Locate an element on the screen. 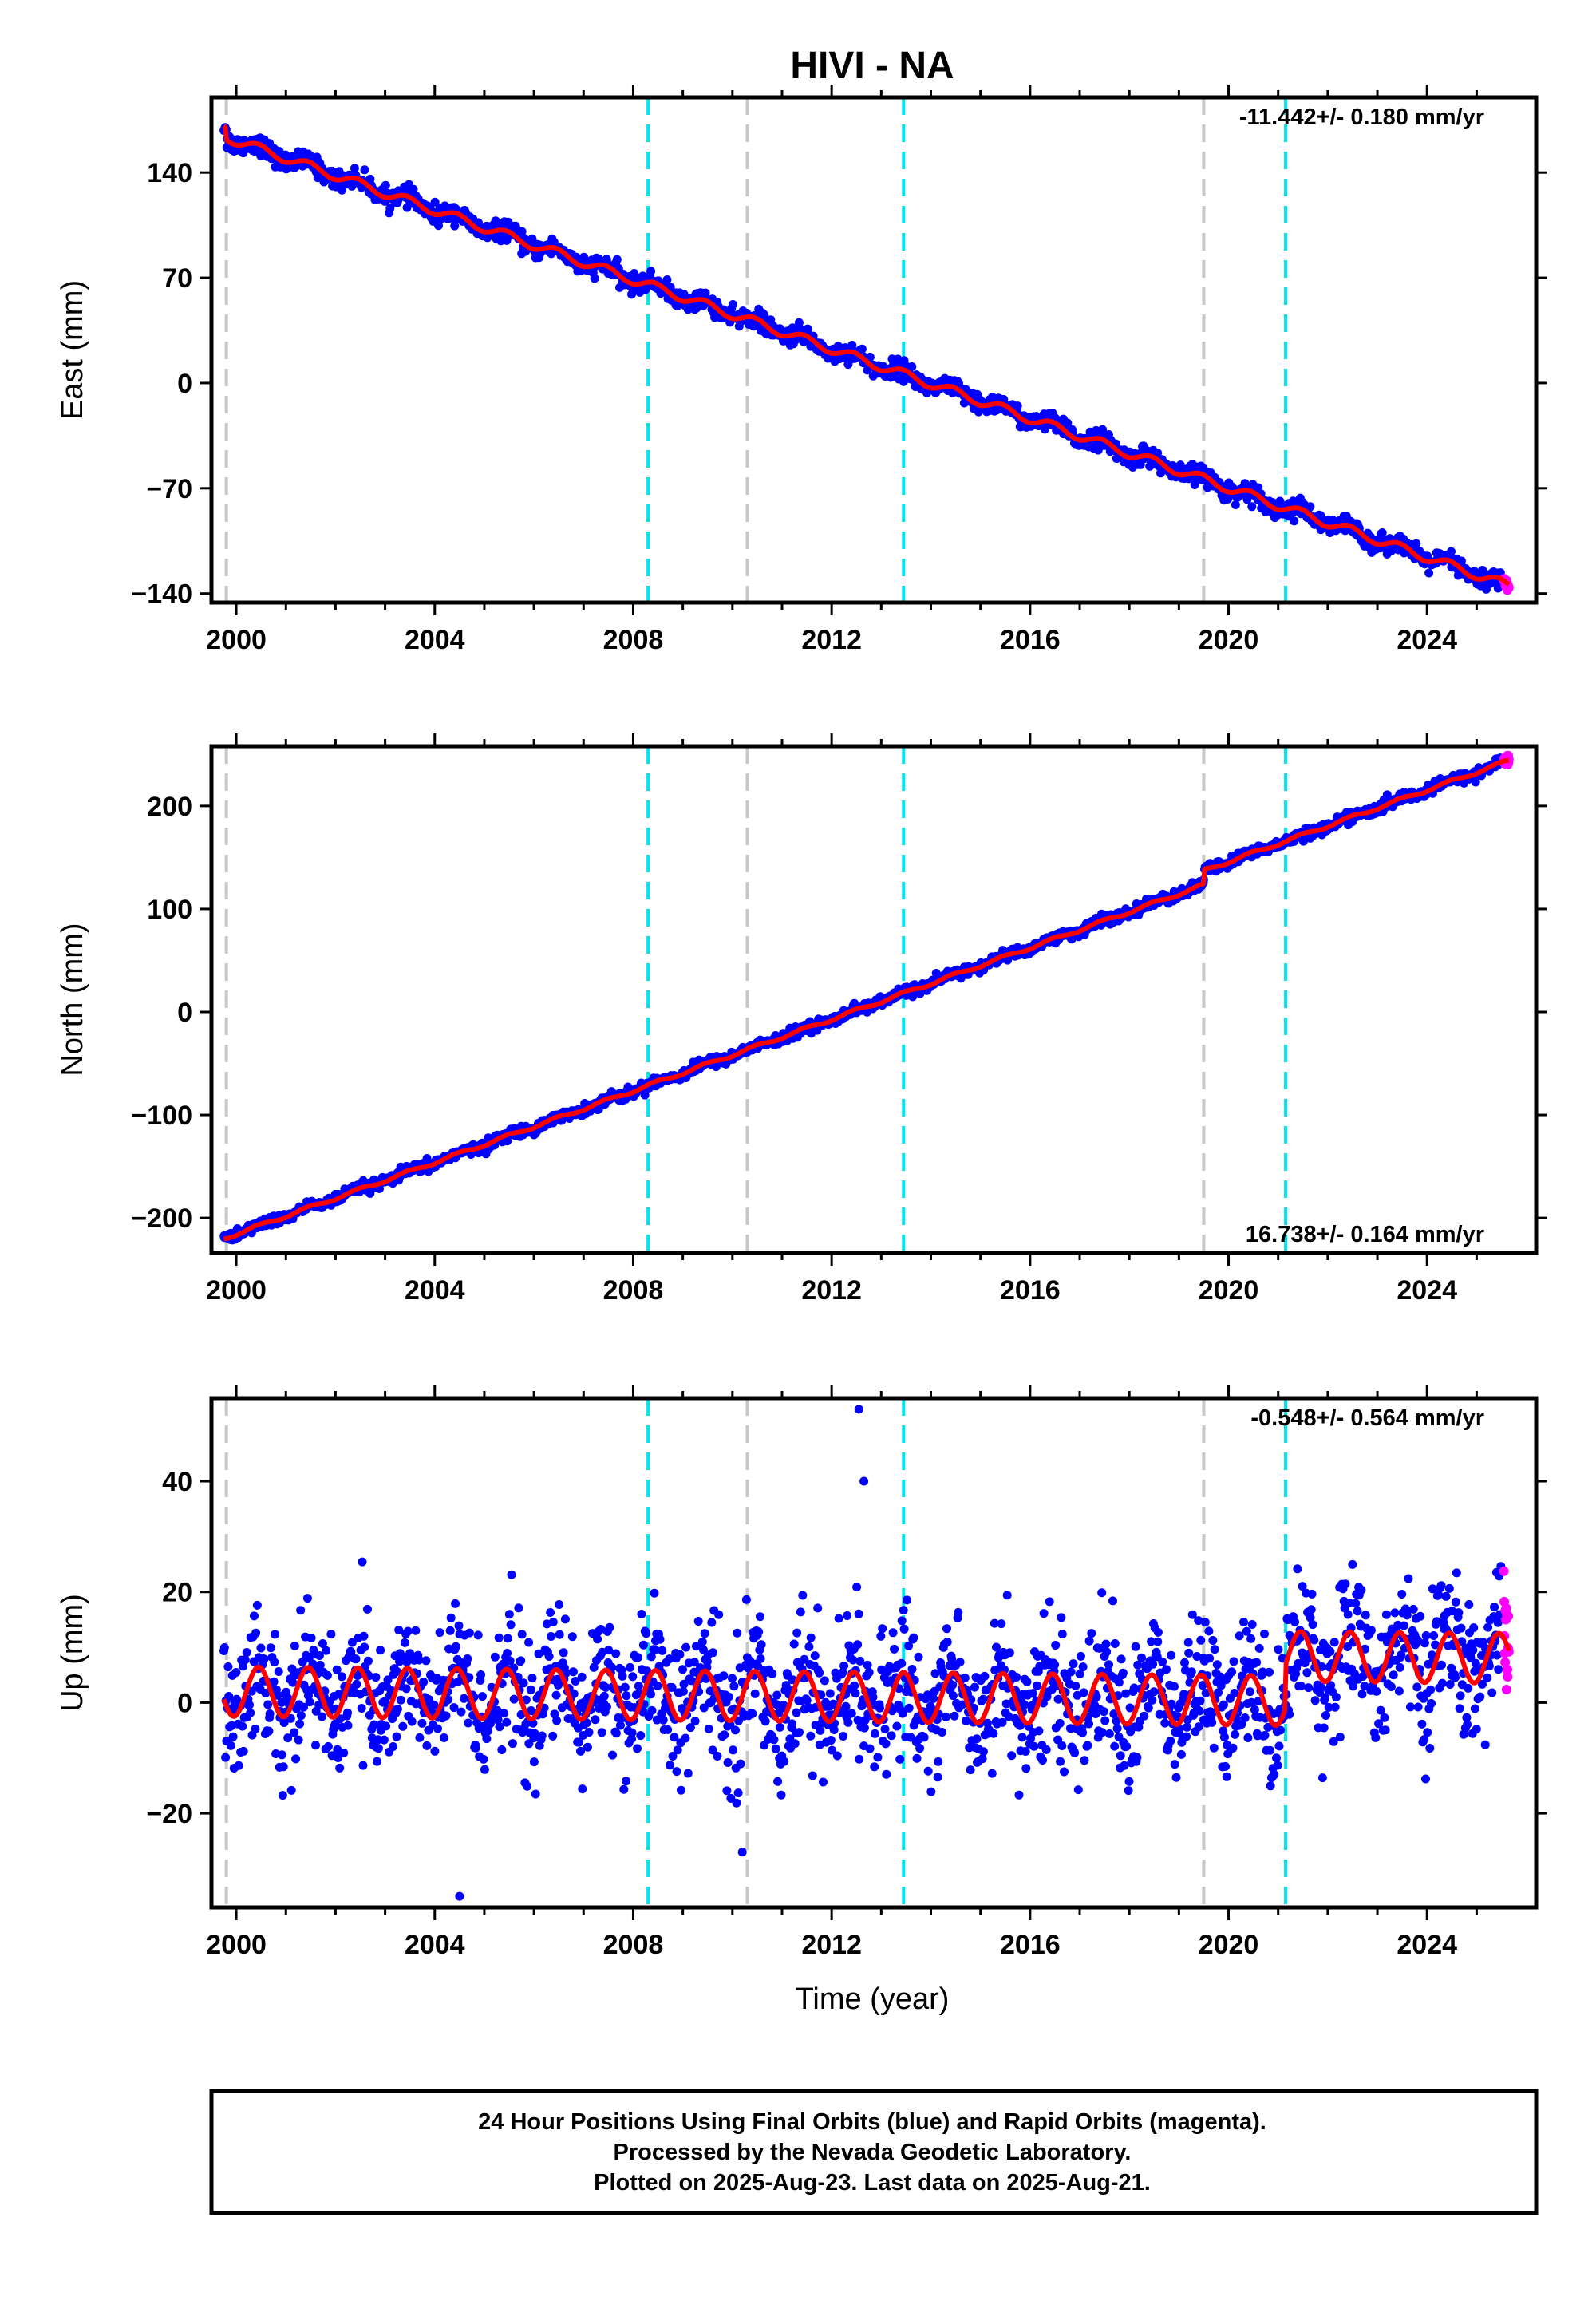  east-ytick-label: −140 is located at coordinates (161, 594).